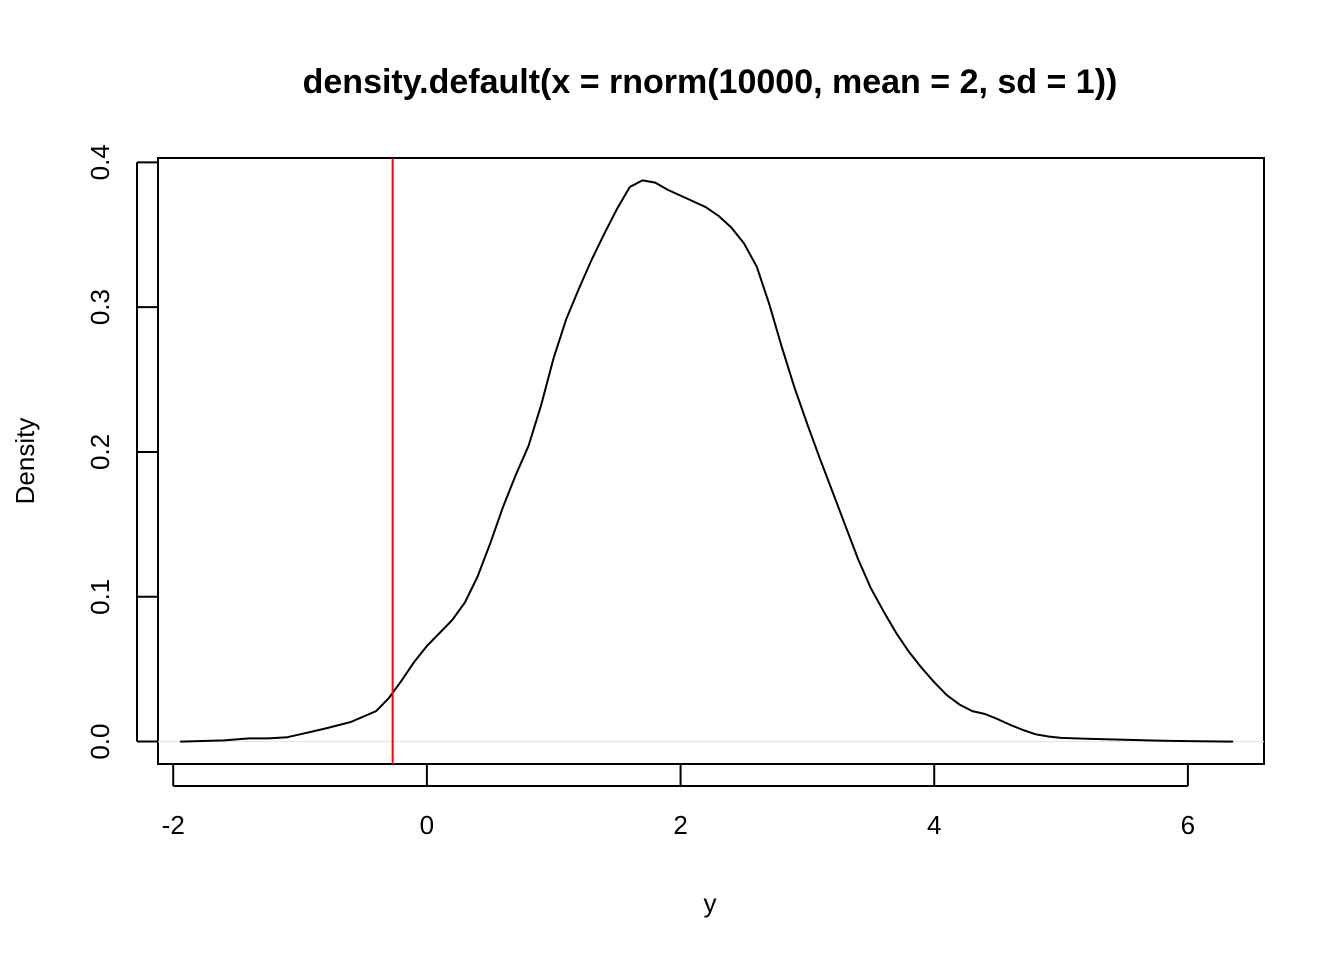 The width and height of the screenshot is (1344, 960). Describe the element at coordinates (121, 452) in the screenshot. I see `y-axis: 0.0 0.1 0.2 0.3 0.4` at that location.